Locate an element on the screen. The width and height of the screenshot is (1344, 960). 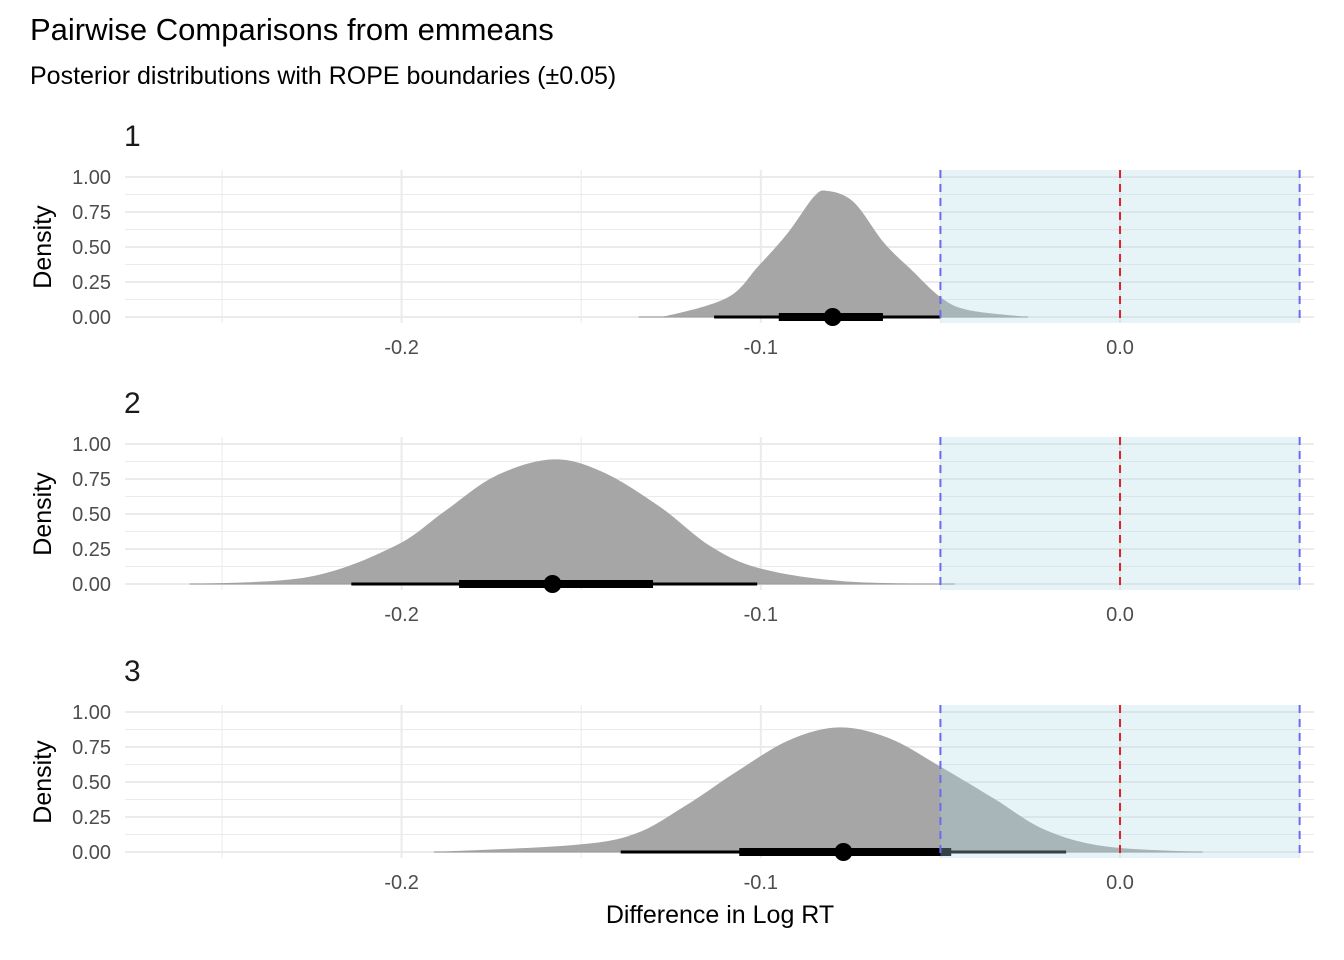
facet-label: 3 is located at coordinates (132, 671).